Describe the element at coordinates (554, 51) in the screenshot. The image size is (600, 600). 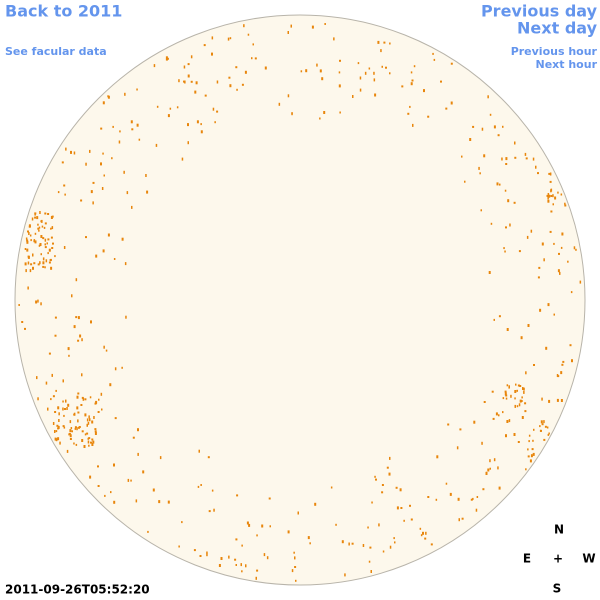
I see `previous-hour-link: Previous hour` at that location.